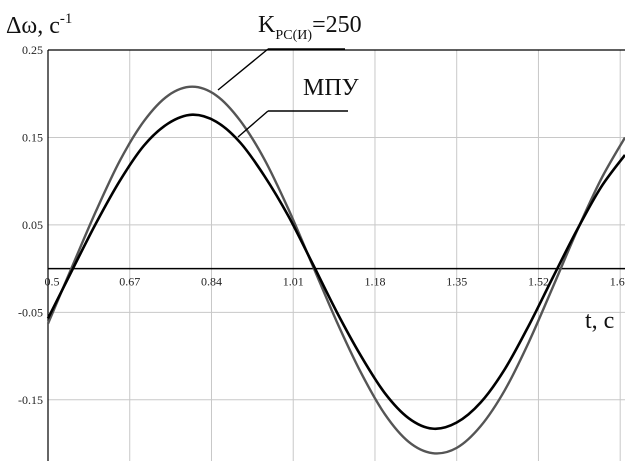 The image size is (625, 461). Describe the element at coordinates (617, 282) in the screenshot. I see `x-tick-label: 1.69` at that location.